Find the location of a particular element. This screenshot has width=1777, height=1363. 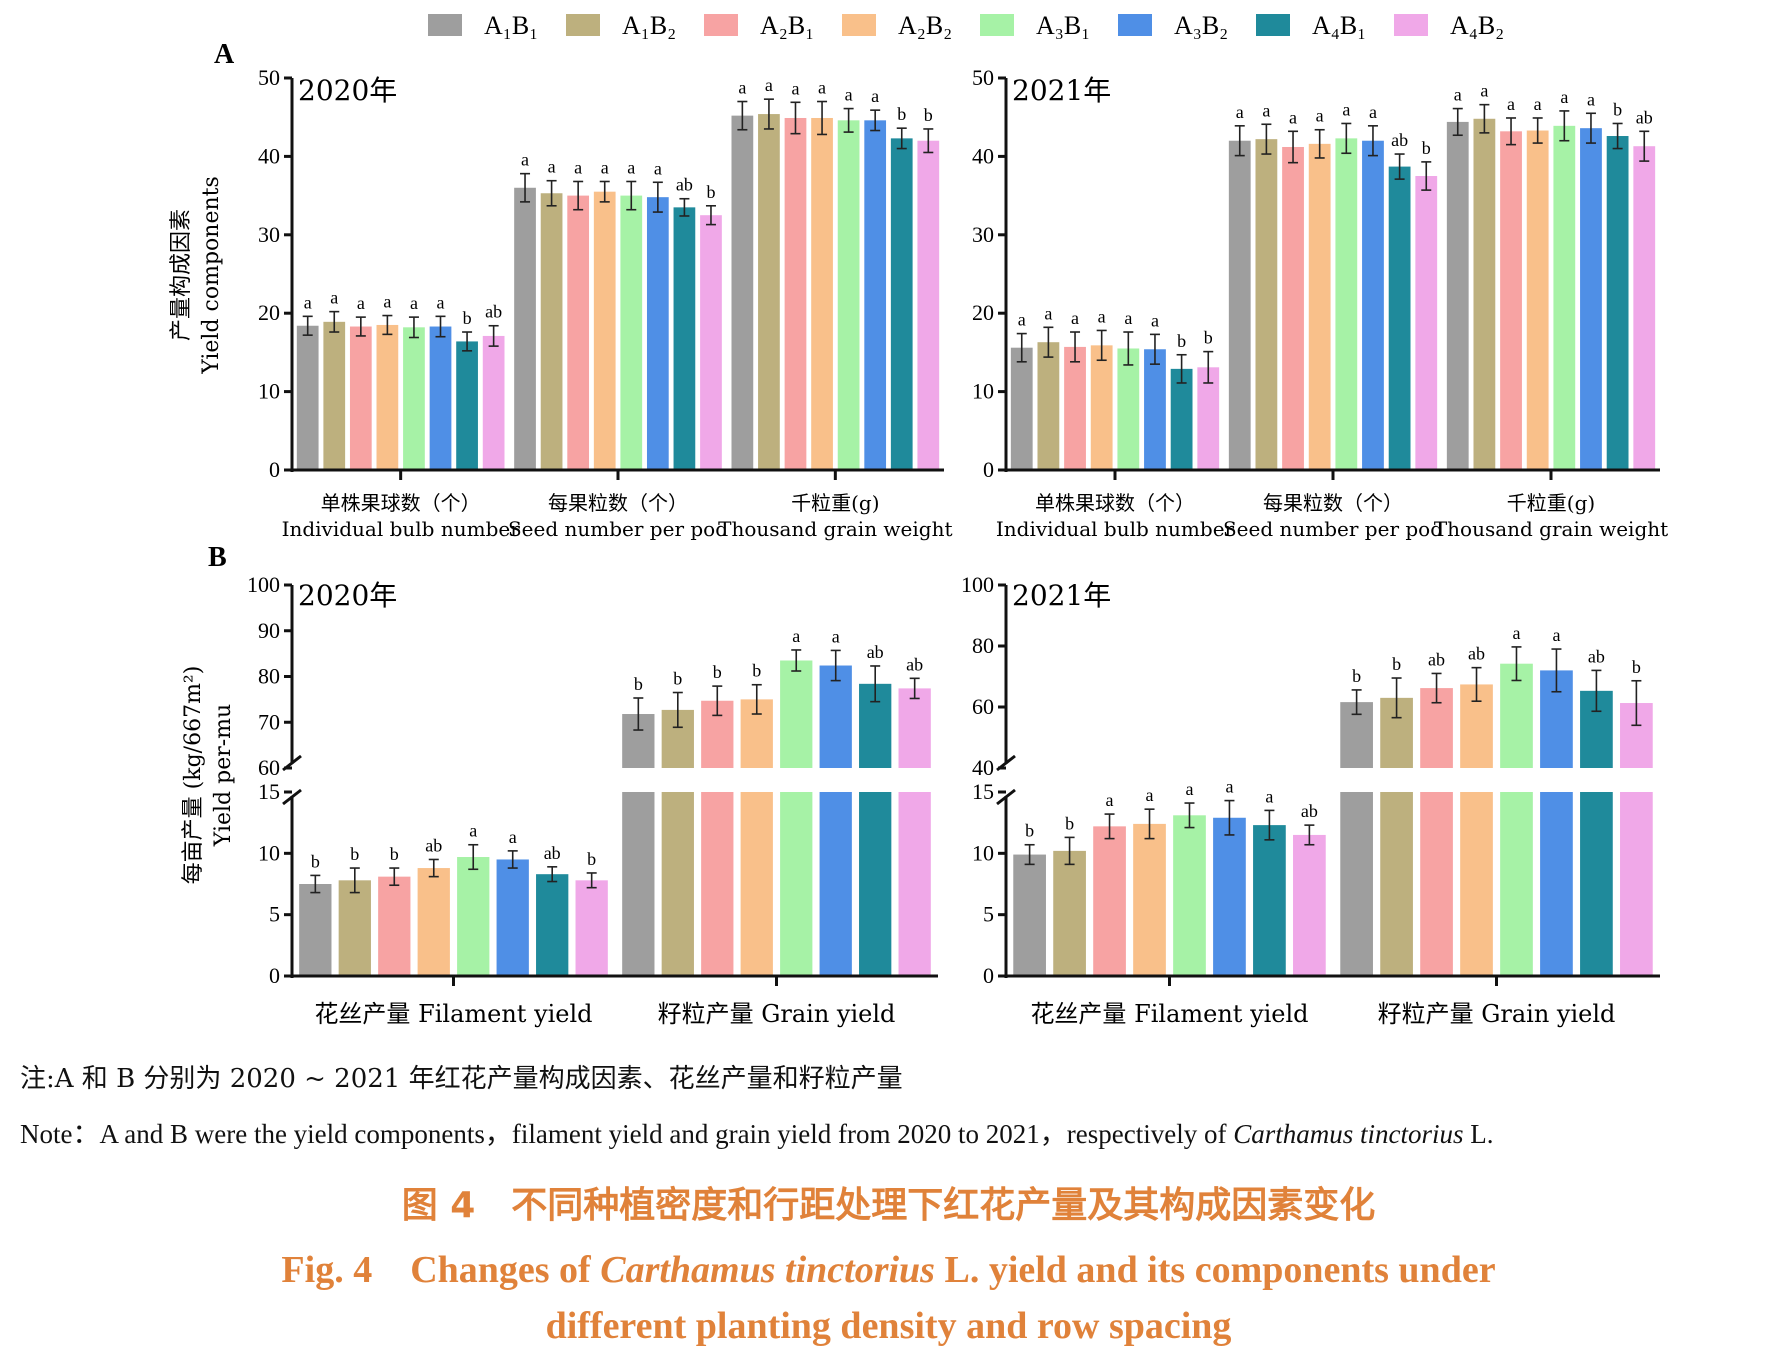

legend-label: A₂B₁ is located at coordinates (787, 25).